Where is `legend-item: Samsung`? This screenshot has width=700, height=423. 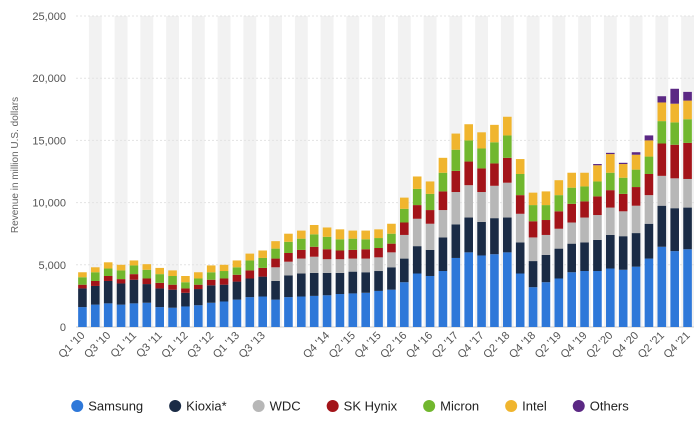 legend-item: Samsung is located at coordinates (107, 406).